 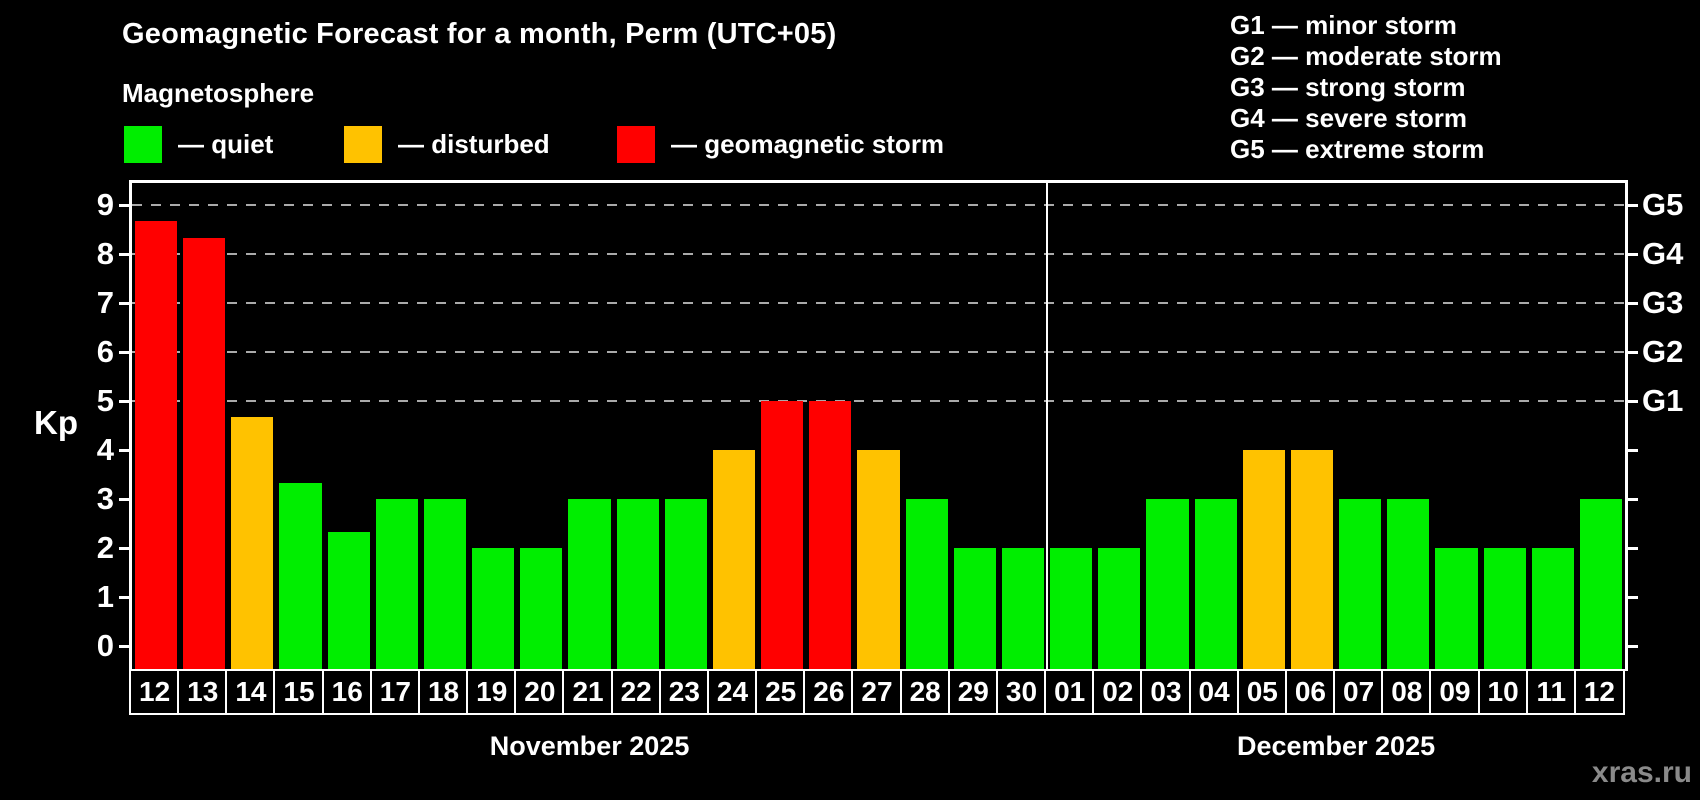 What do you see at coordinates (878, 303) in the screenshot?
I see `gridline-kp7` at bounding box center [878, 303].